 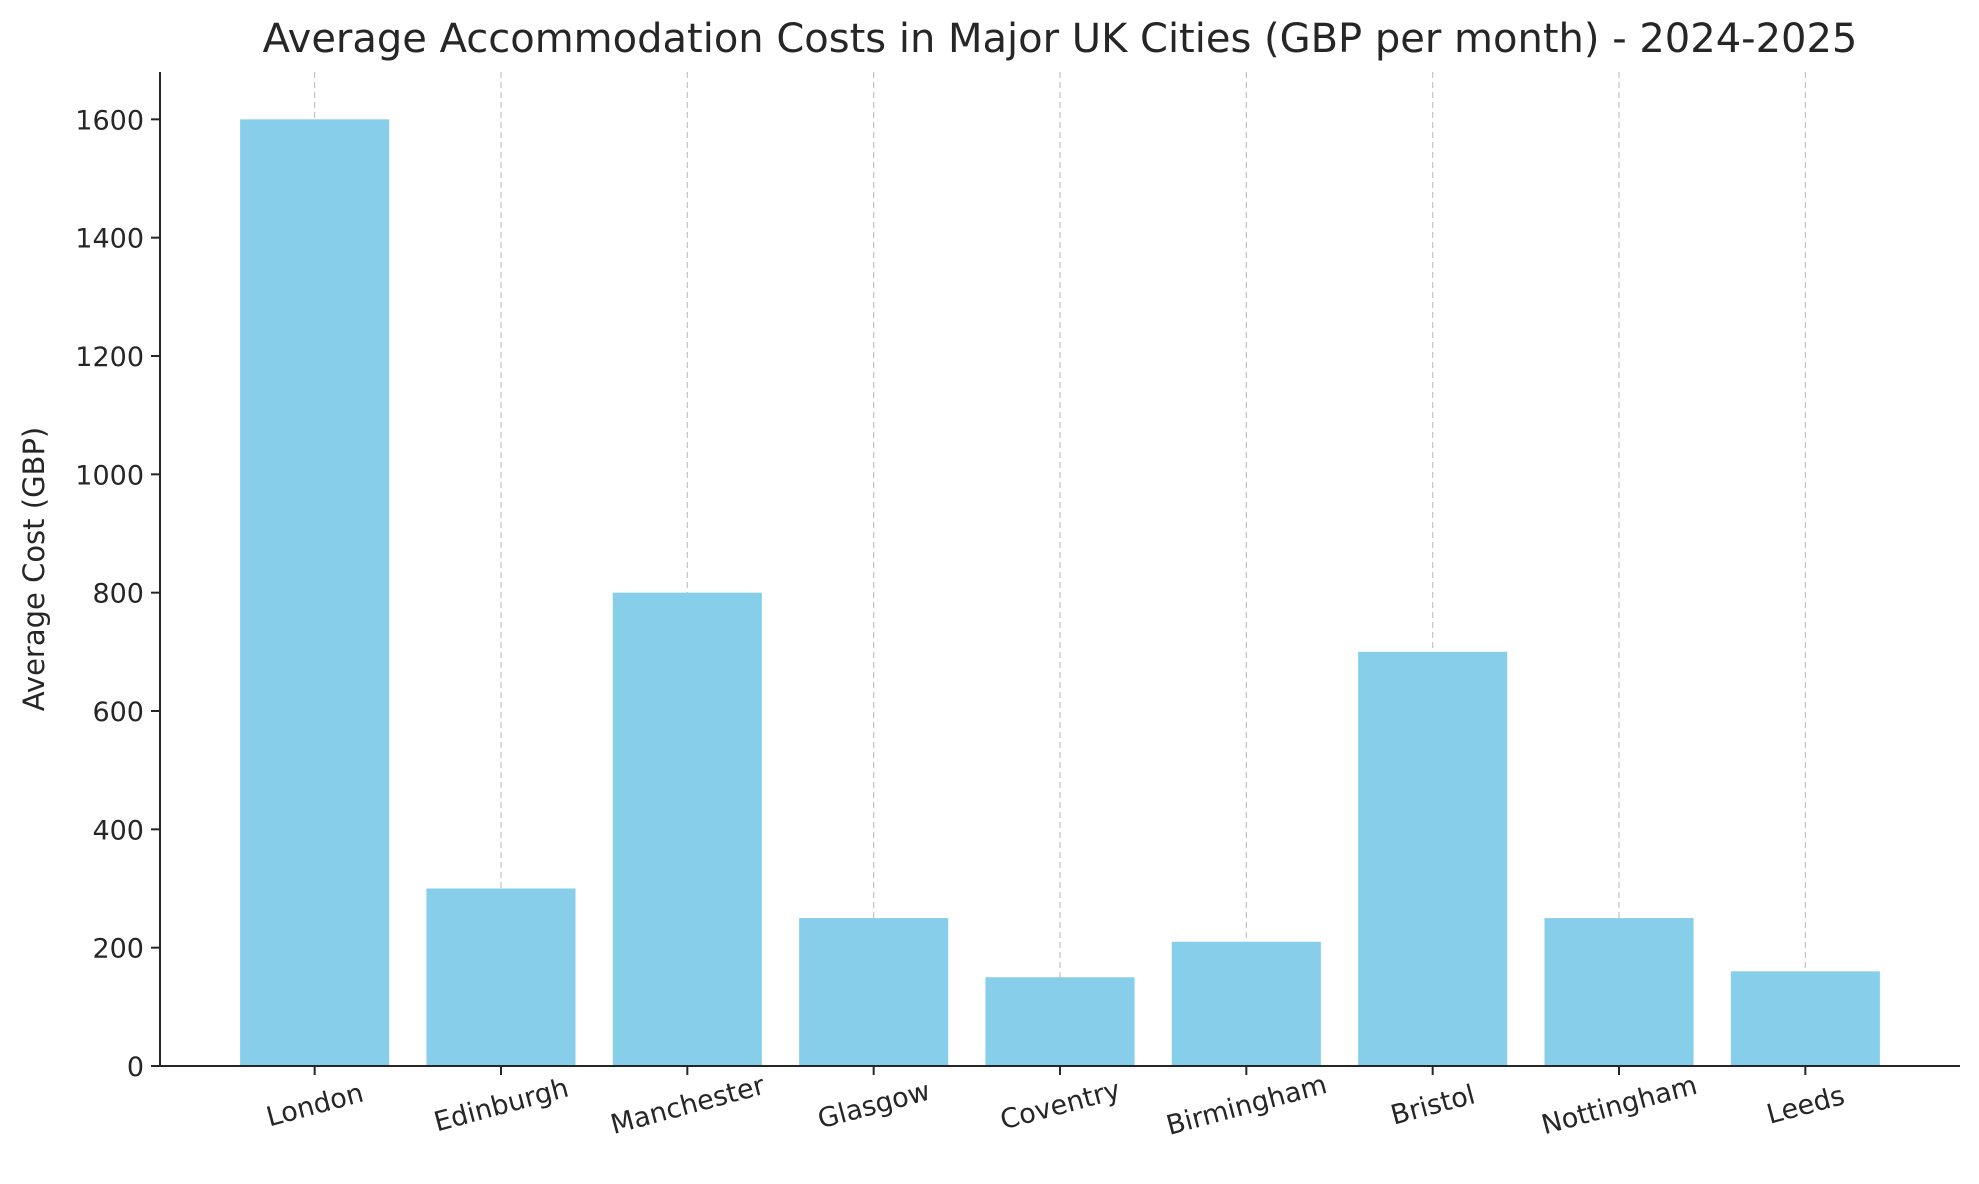 What do you see at coordinates (1806, 1105) in the screenshot?
I see `x-tick-label: Leeds` at bounding box center [1806, 1105].